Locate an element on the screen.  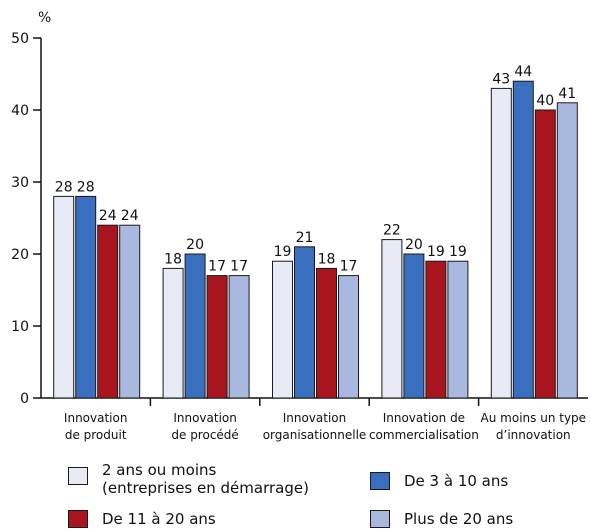
y-tick-label: 20 is located at coordinates (20, 255).